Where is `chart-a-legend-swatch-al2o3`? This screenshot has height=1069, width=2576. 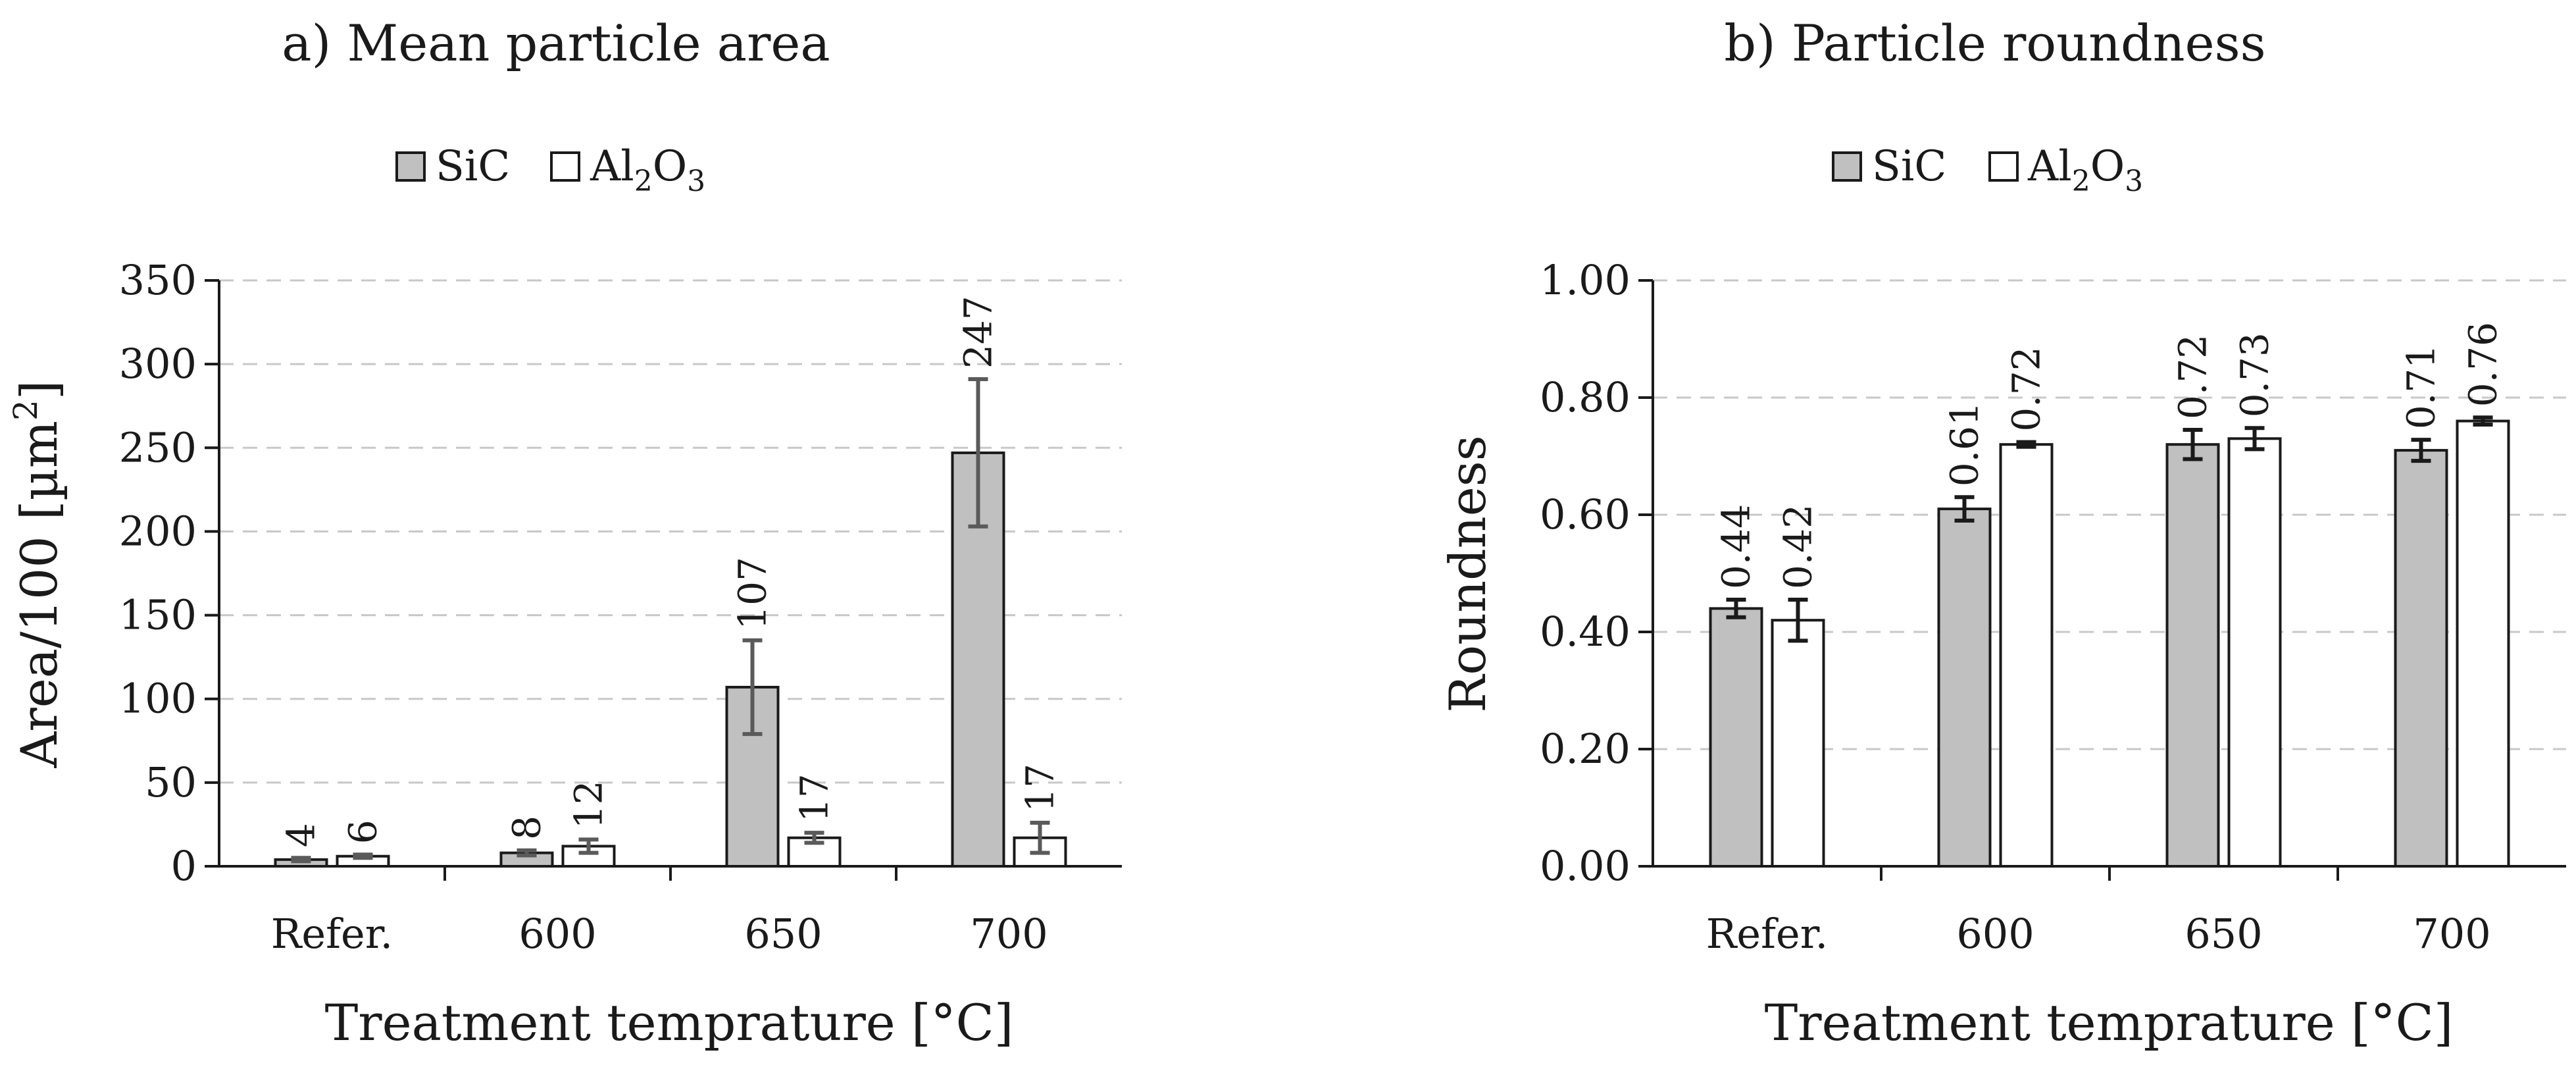 chart-a-legend-swatch-al2o3 is located at coordinates (565, 167).